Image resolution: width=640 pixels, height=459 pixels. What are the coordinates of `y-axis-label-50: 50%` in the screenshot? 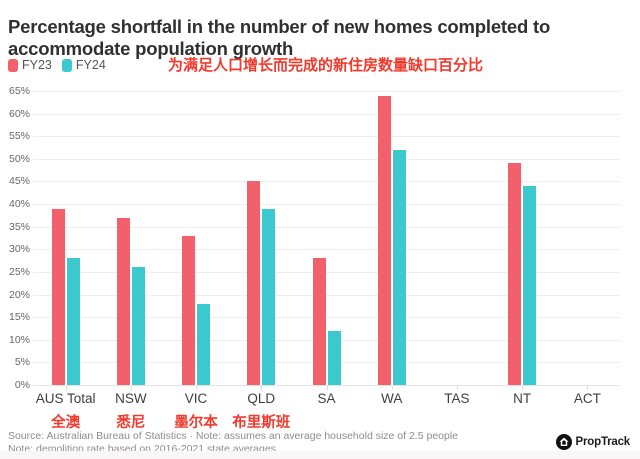 It's located at (19, 158).